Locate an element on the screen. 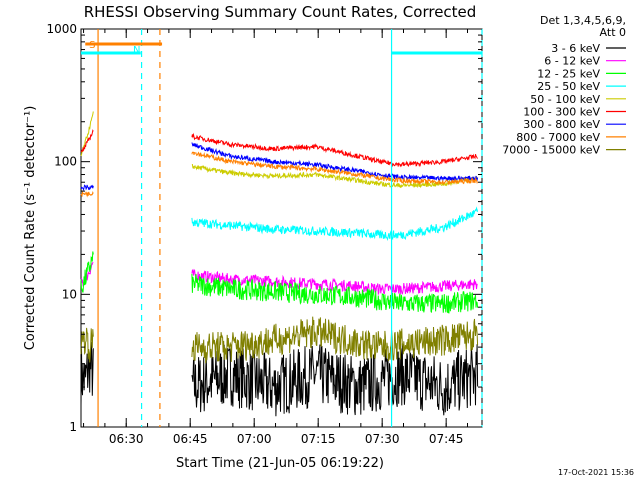 The height and width of the screenshot is (480, 640). x-axis-label: Start Time (21-Jun-05 06:19:22) is located at coordinates (280, 463).